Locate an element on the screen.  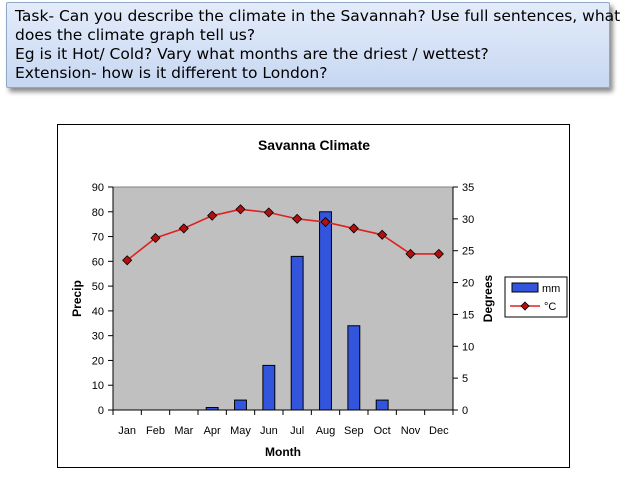
y-axis-label: Precip is located at coordinates (77, 298).